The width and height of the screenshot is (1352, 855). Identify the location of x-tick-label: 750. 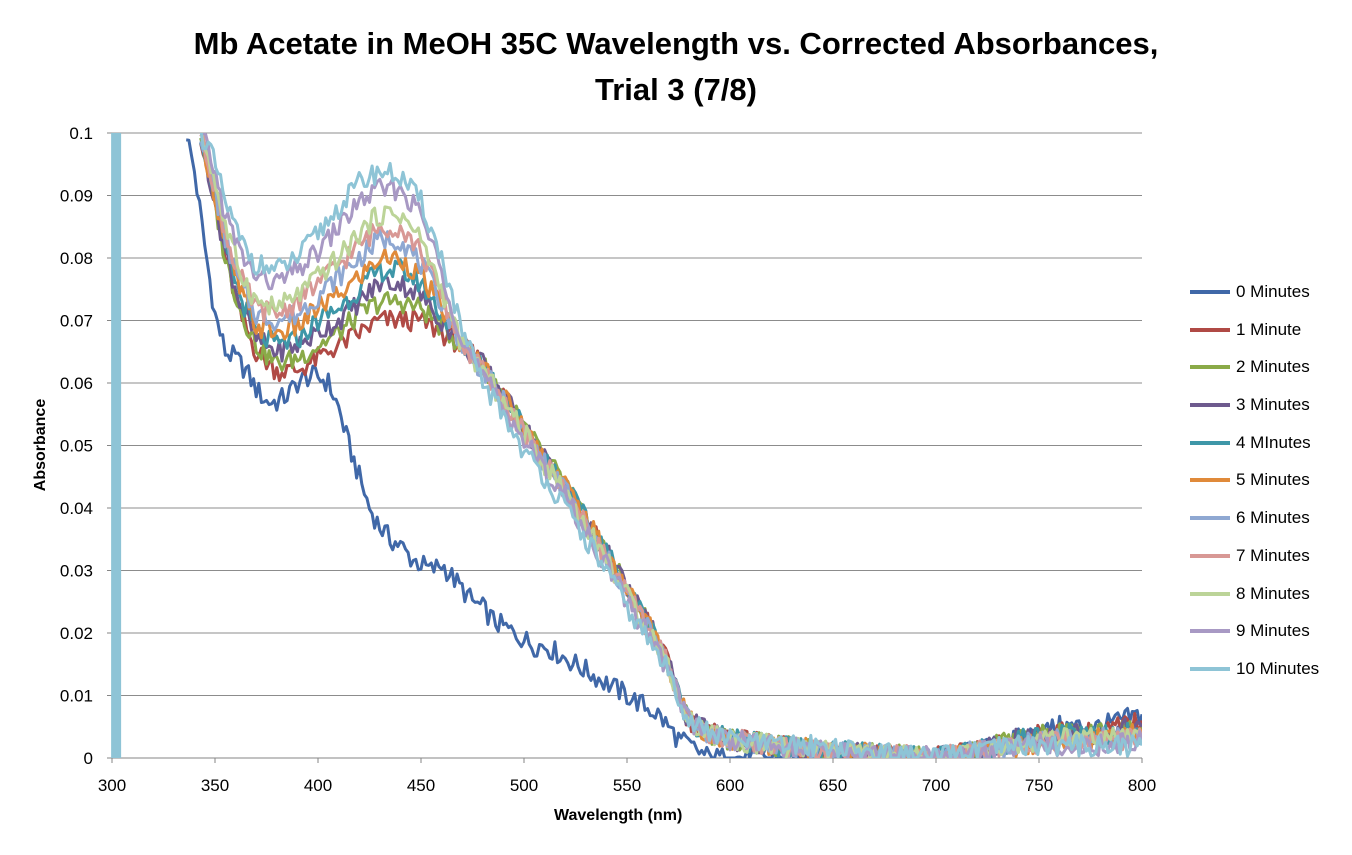
(1039, 785).